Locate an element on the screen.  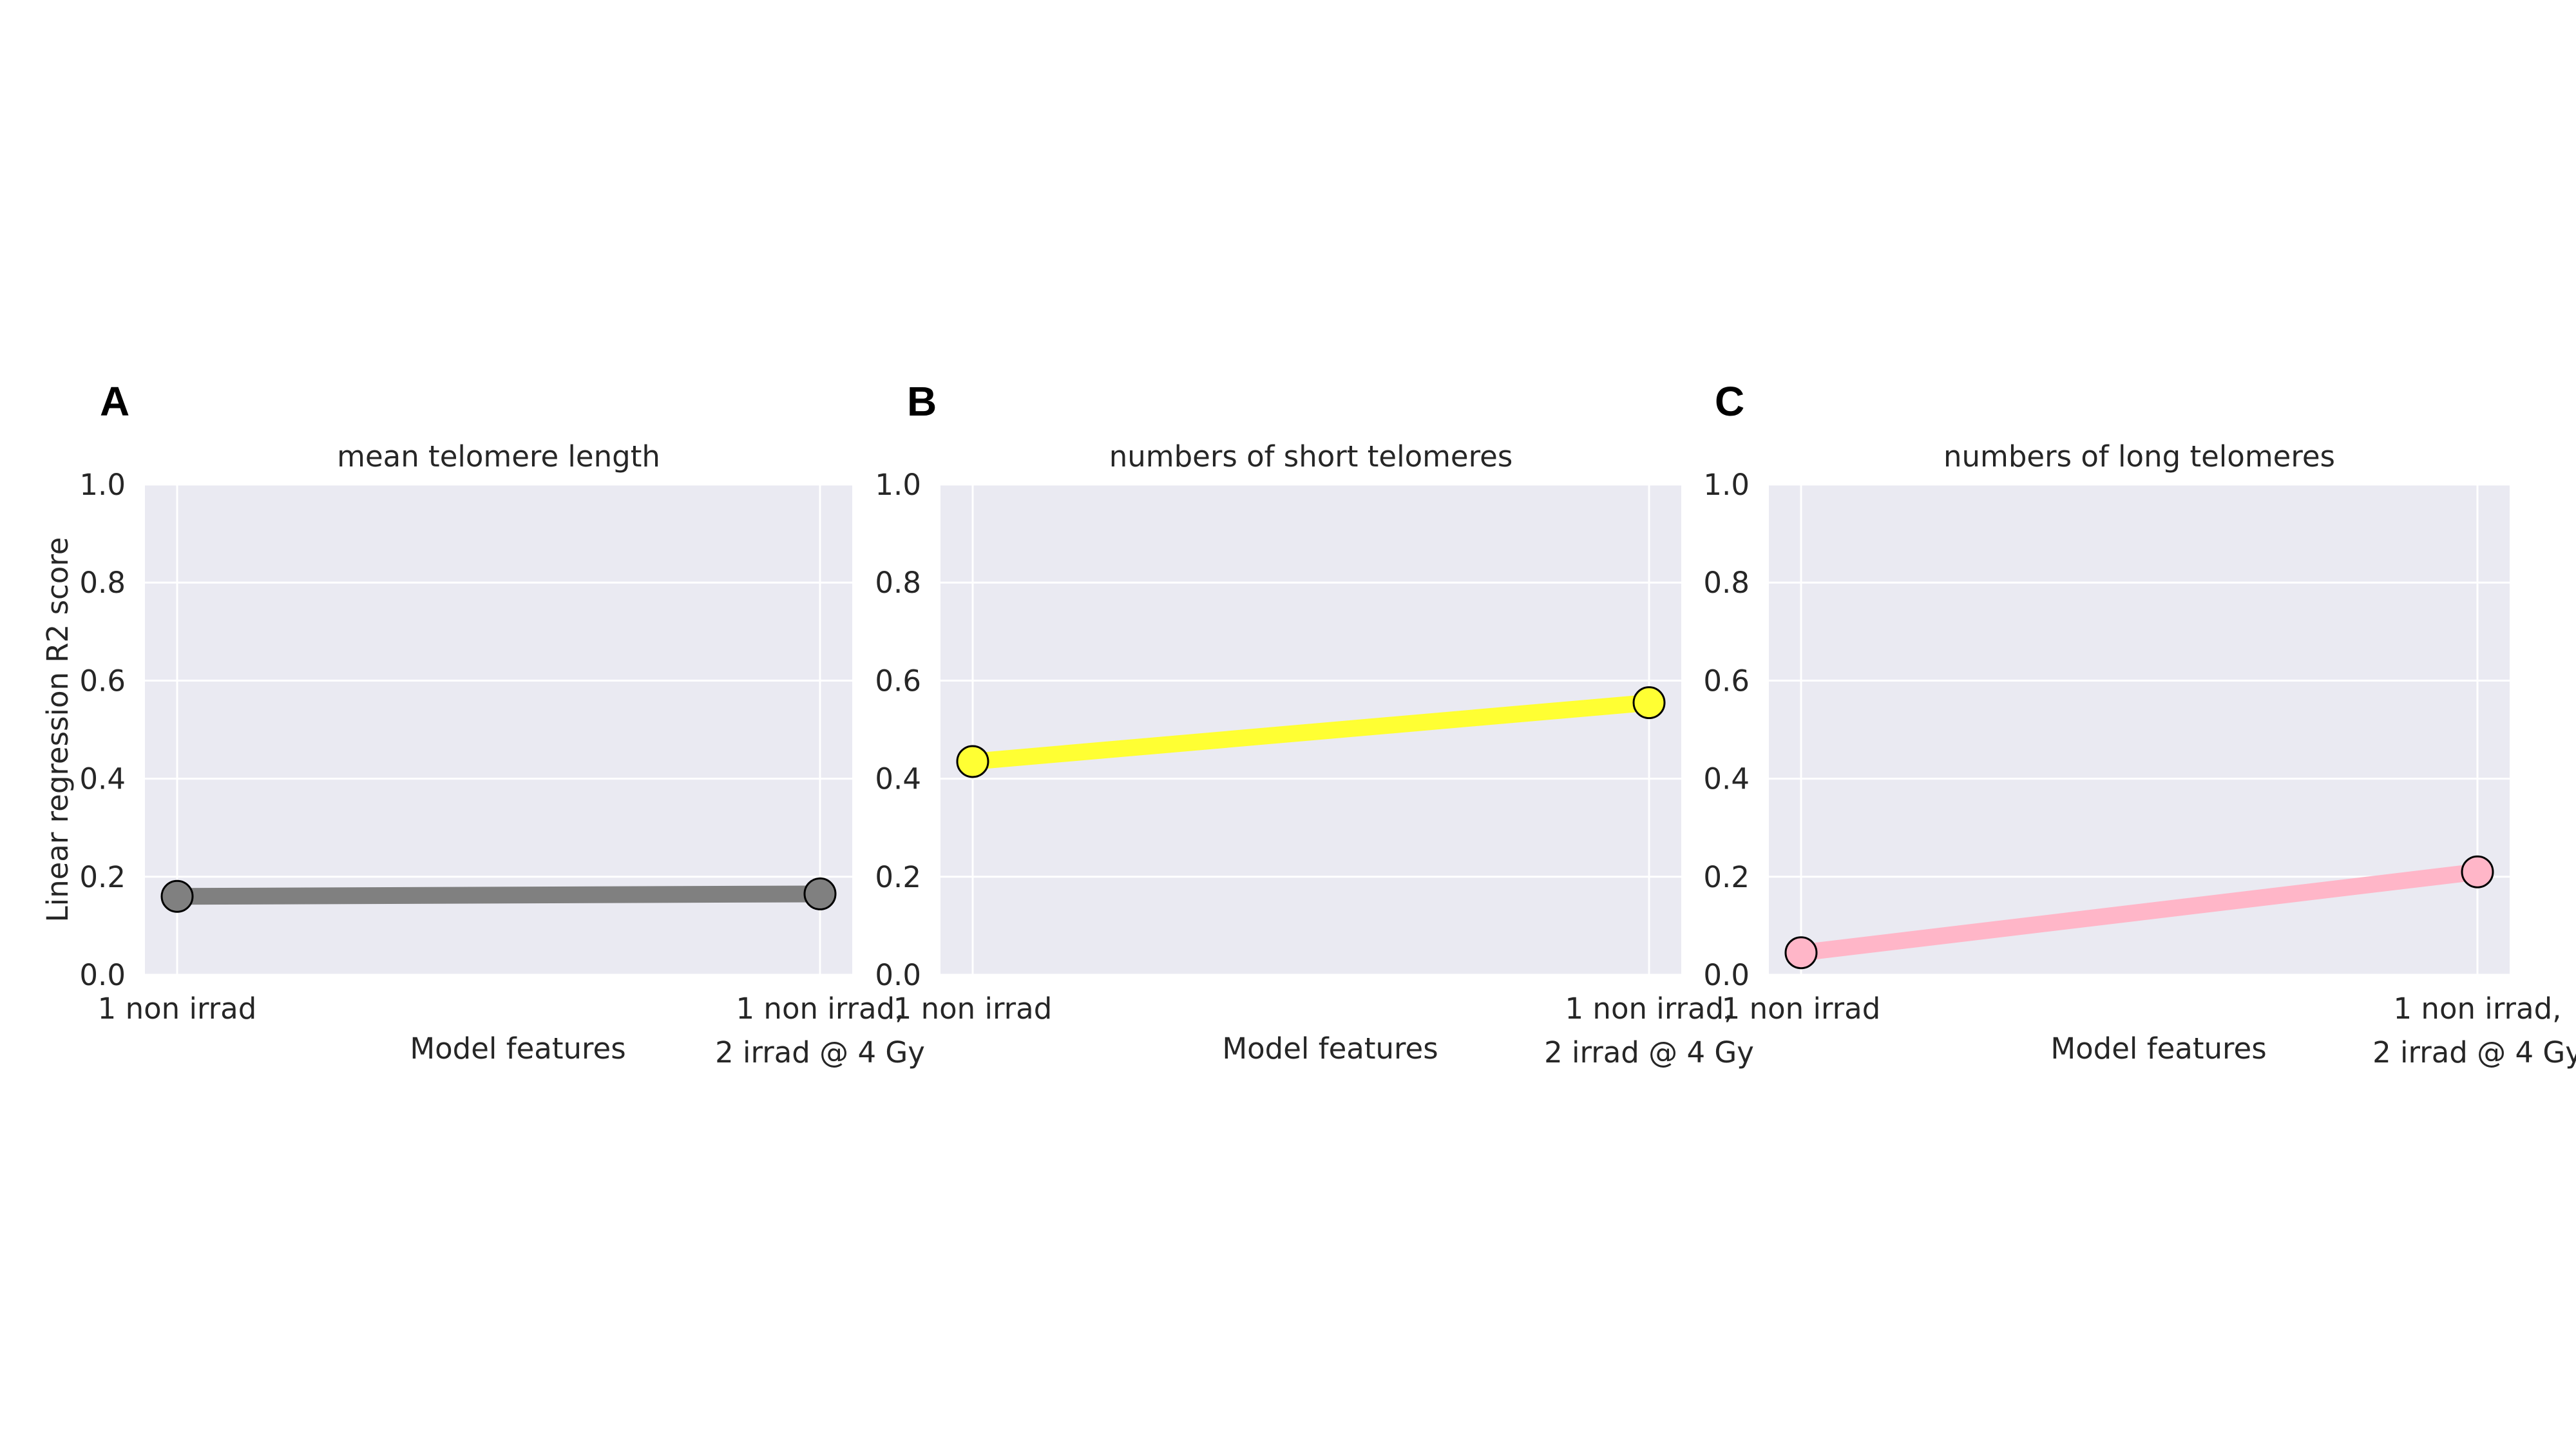
chart-title: numbers of long telomeres is located at coordinates (2139, 456).